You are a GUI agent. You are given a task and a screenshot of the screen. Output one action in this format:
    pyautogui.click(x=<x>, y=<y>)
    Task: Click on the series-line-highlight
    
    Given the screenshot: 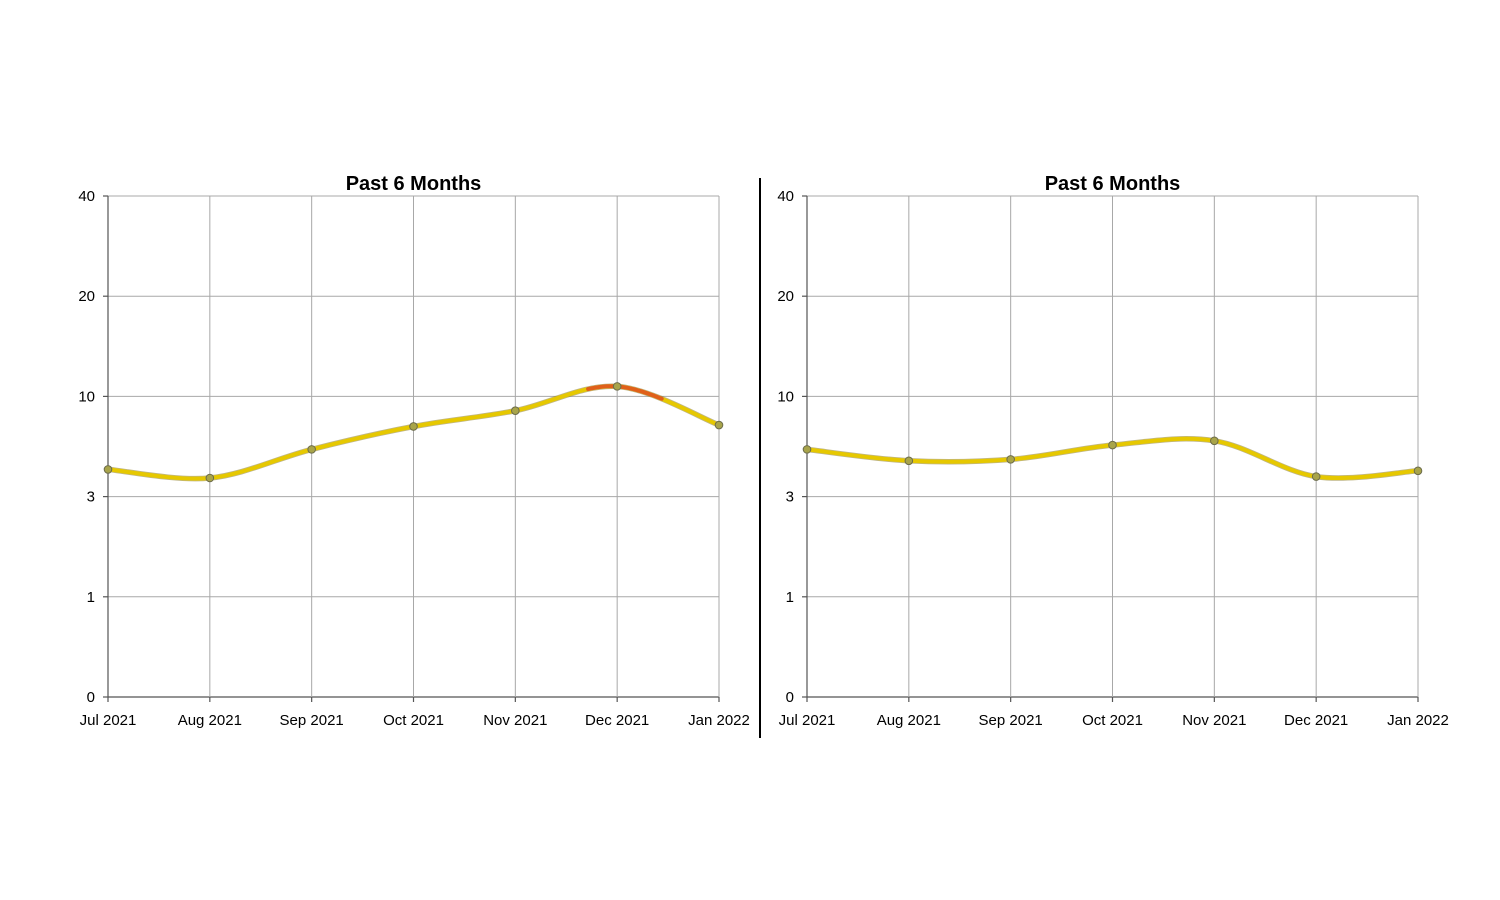 What is the action you would take?
    pyautogui.click(x=625, y=392)
    